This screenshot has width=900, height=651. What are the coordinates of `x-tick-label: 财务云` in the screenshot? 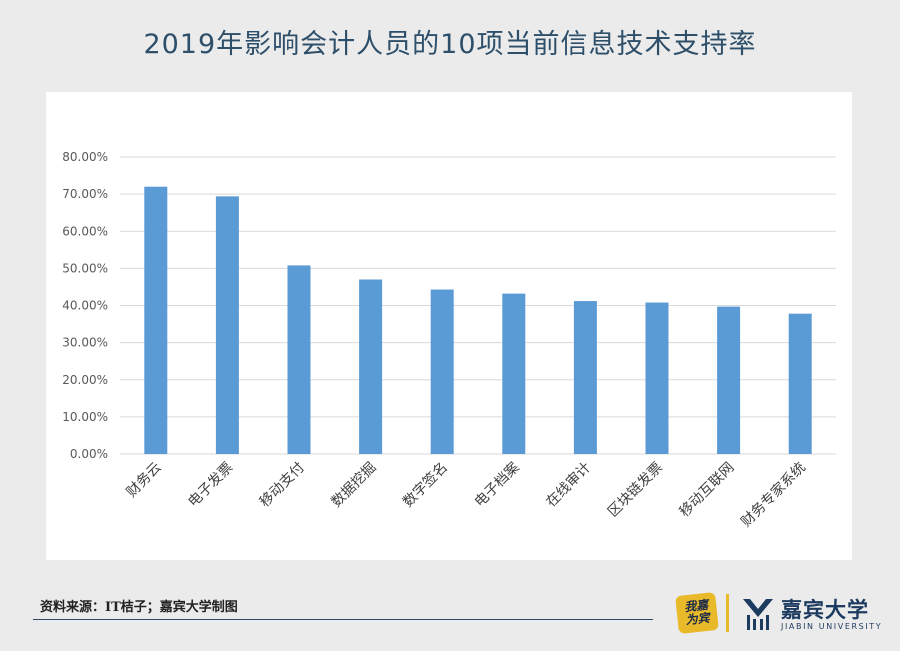 It's located at (144, 480).